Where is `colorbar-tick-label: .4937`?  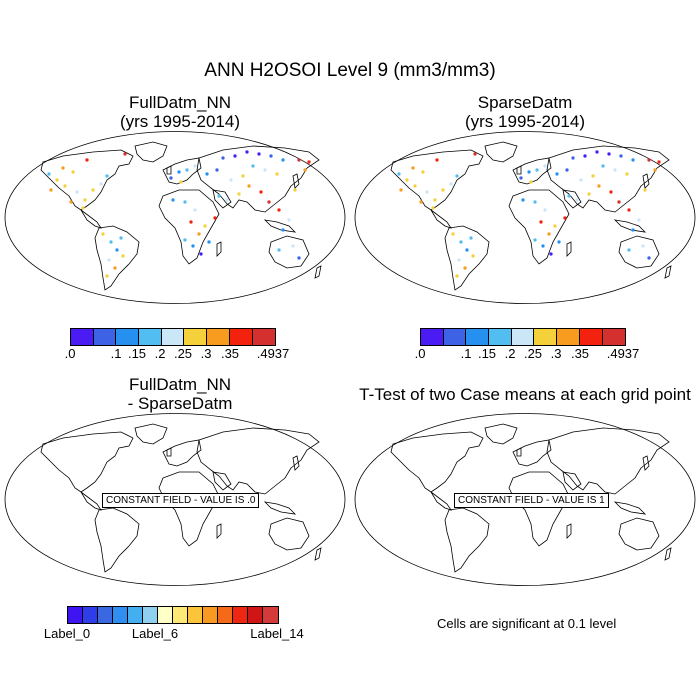
colorbar-tick-label: .4937 is located at coordinates (623, 353).